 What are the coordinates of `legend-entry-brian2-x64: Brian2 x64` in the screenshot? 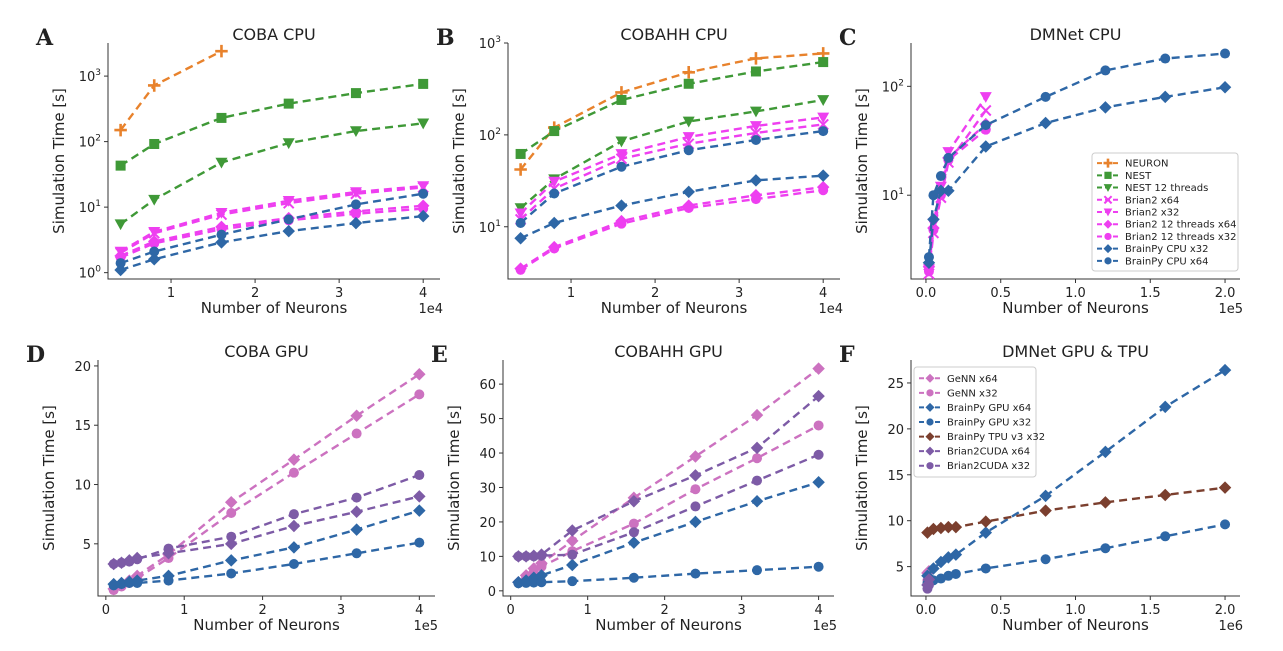 It's located at (1138, 200).